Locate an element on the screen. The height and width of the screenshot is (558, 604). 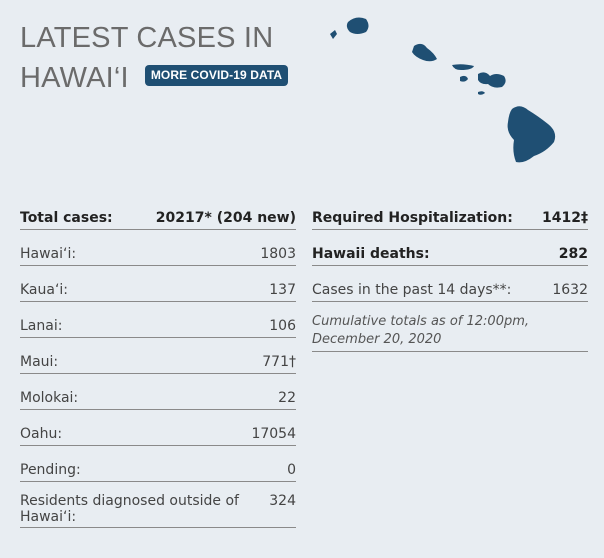
row-value: 106 is located at coordinates (282, 326).